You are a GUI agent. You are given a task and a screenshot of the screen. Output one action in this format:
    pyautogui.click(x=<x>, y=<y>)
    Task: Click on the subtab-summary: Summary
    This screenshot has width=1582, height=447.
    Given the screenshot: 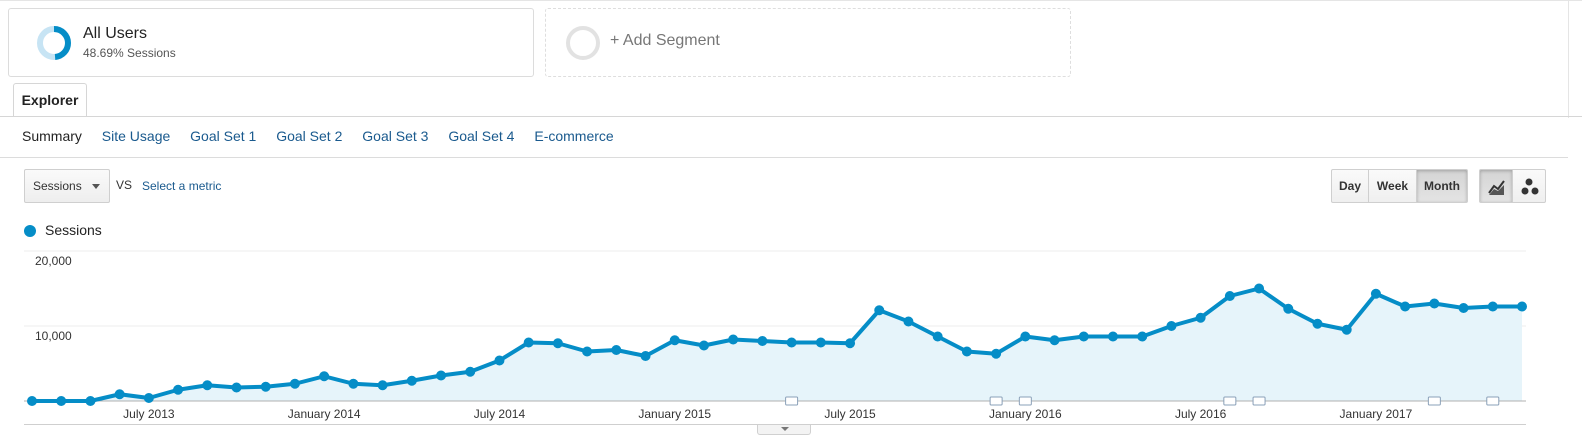 What is the action you would take?
    pyautogui.click(x=52, y=136)
    